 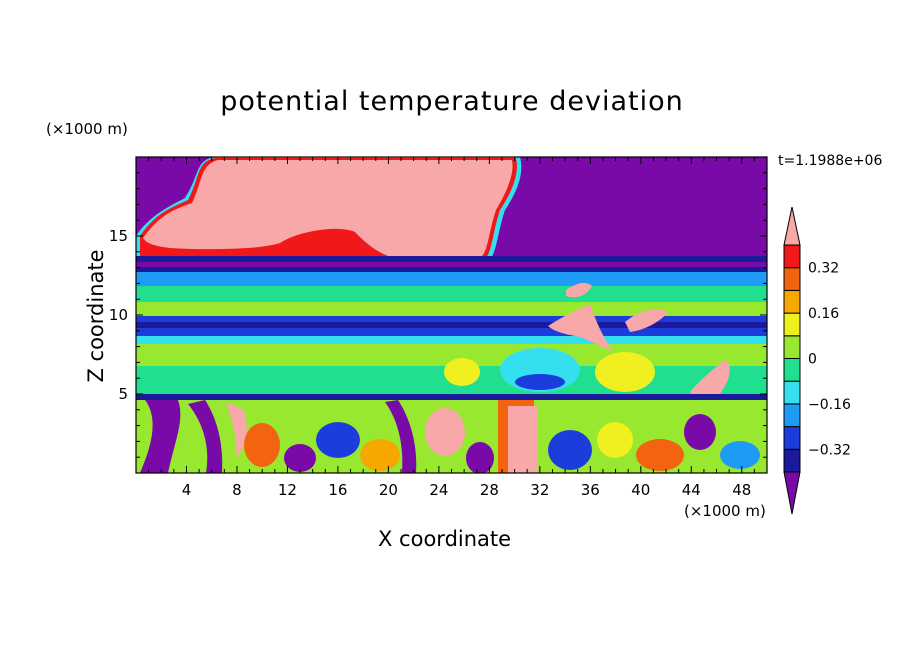 I want to click on colorbar-tick-label: 0.32, so click(x=823, y=269).